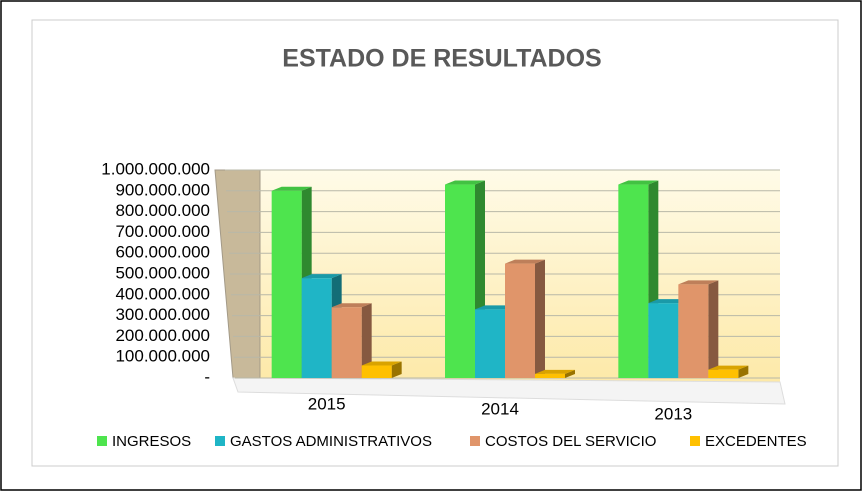 This screenshot has width=862, height=491. What do you see at coordinates (151, 441) in the screenshot?
I see `legend-label: INGRESOS` at bounding box center [151, 441].